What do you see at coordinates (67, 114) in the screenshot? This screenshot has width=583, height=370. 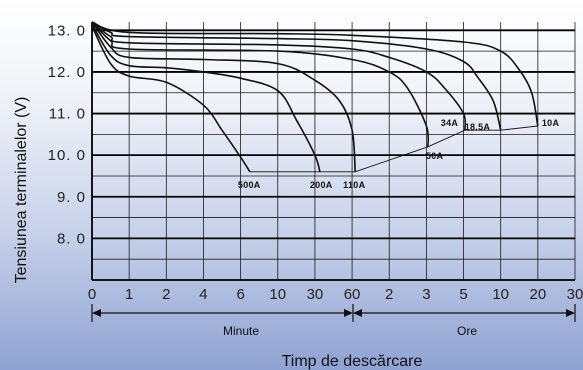 I see `y-tick-label: 11. 0` at bounding box center [67, 114].